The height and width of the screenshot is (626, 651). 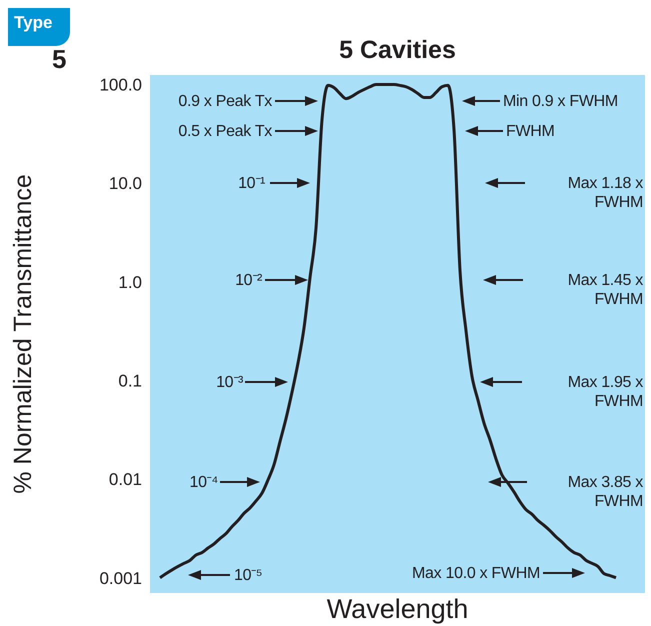 I want to click on y-tick-label: 10.0, so click(x=125, y=184).